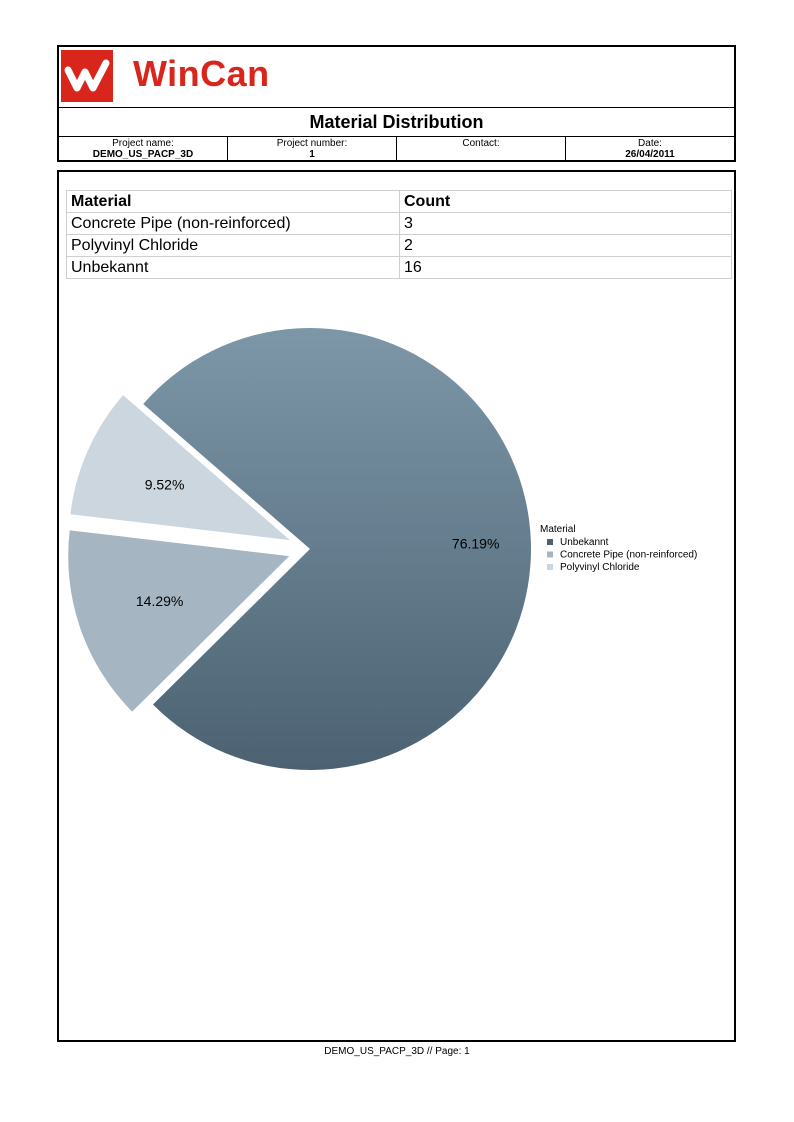 The width and height of the screenshot is (794, 1122). I want to click on date-label: Date:, so click(650, 143).